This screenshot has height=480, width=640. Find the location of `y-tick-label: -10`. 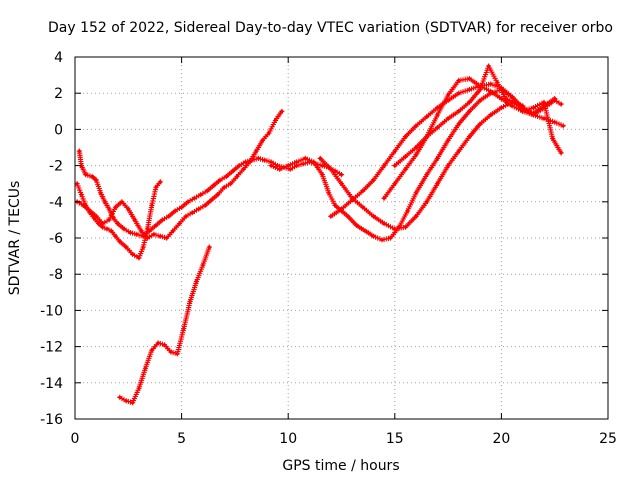

y-tick-label: -10 is located at coordinates (51, 311).